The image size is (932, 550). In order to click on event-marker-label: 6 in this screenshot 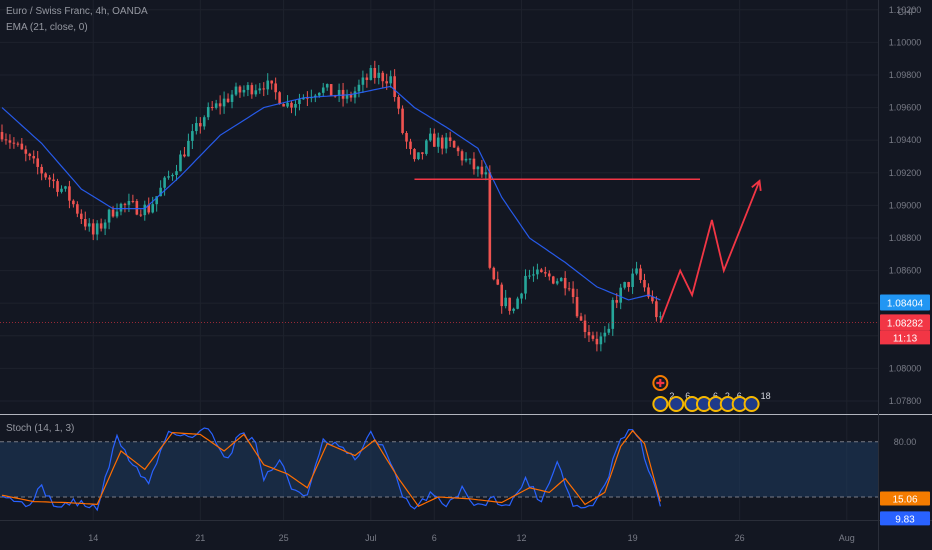, I will do `click(739, 396)`.